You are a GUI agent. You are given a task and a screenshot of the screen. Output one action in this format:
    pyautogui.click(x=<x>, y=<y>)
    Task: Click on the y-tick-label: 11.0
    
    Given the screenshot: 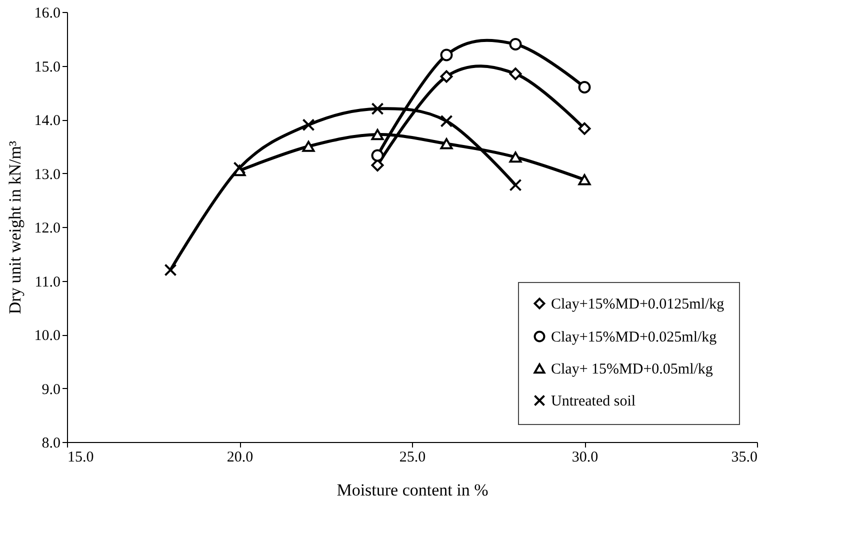 What is the action you would take?
    pyautogui.click(x=47, y=282)
    